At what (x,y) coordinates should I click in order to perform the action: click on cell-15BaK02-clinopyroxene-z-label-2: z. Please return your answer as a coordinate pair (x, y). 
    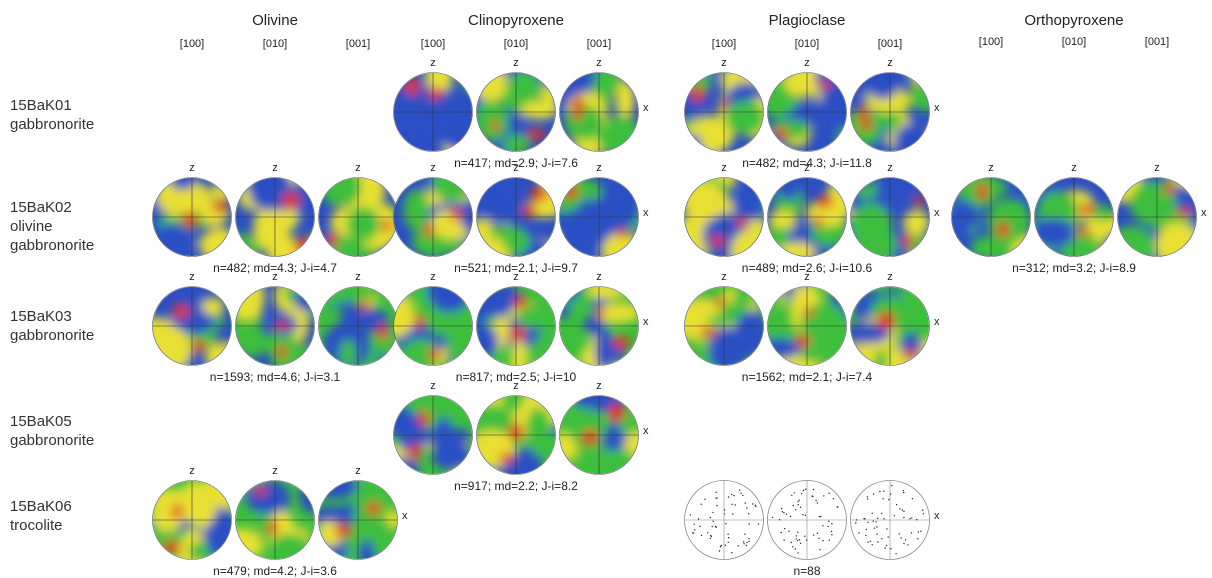
    Looking at the image, I should click on (599, 168).